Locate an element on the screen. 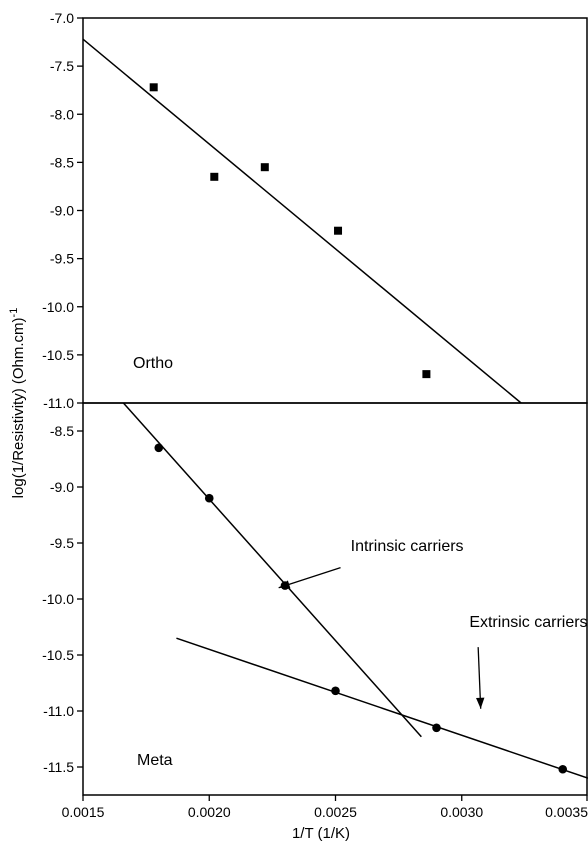 This screenshot has width=588, height=846. y-axis-label: log(1/Resistivity) (Ohm.cm)-1 is located at coordinates (17, 403).